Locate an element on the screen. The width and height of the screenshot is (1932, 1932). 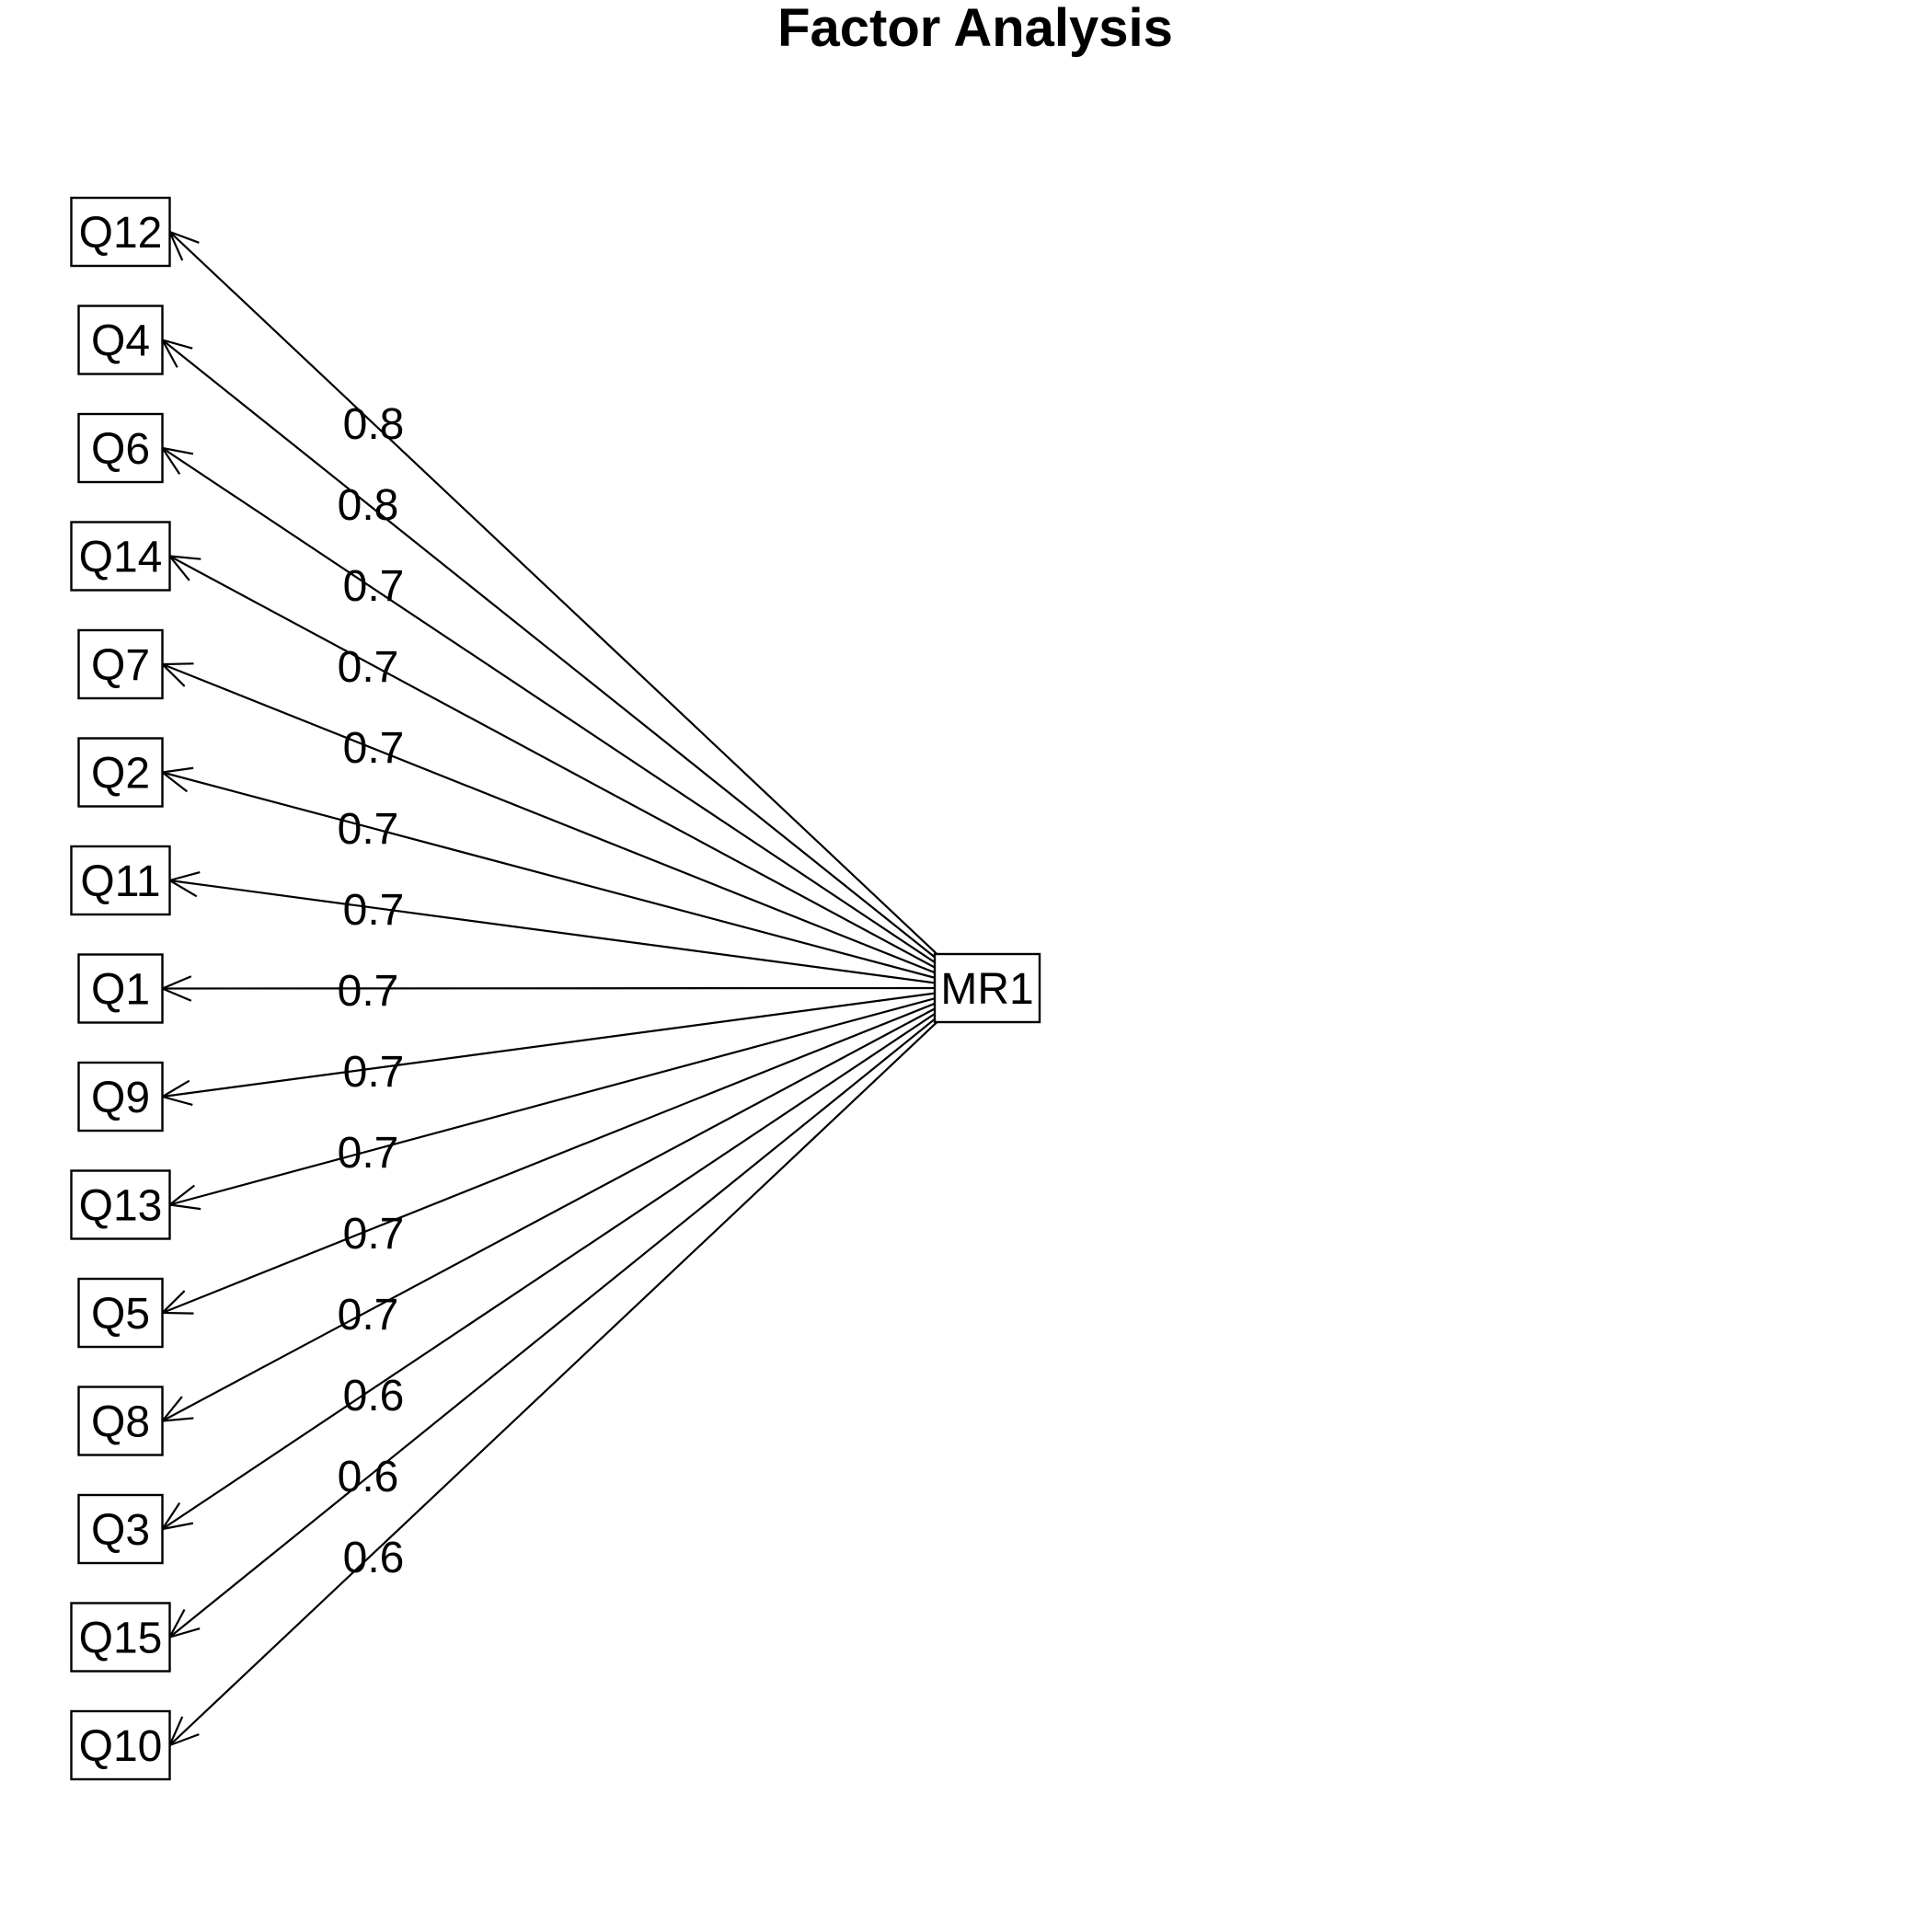
item-label: Q12 is located at coordinates (121, 233).